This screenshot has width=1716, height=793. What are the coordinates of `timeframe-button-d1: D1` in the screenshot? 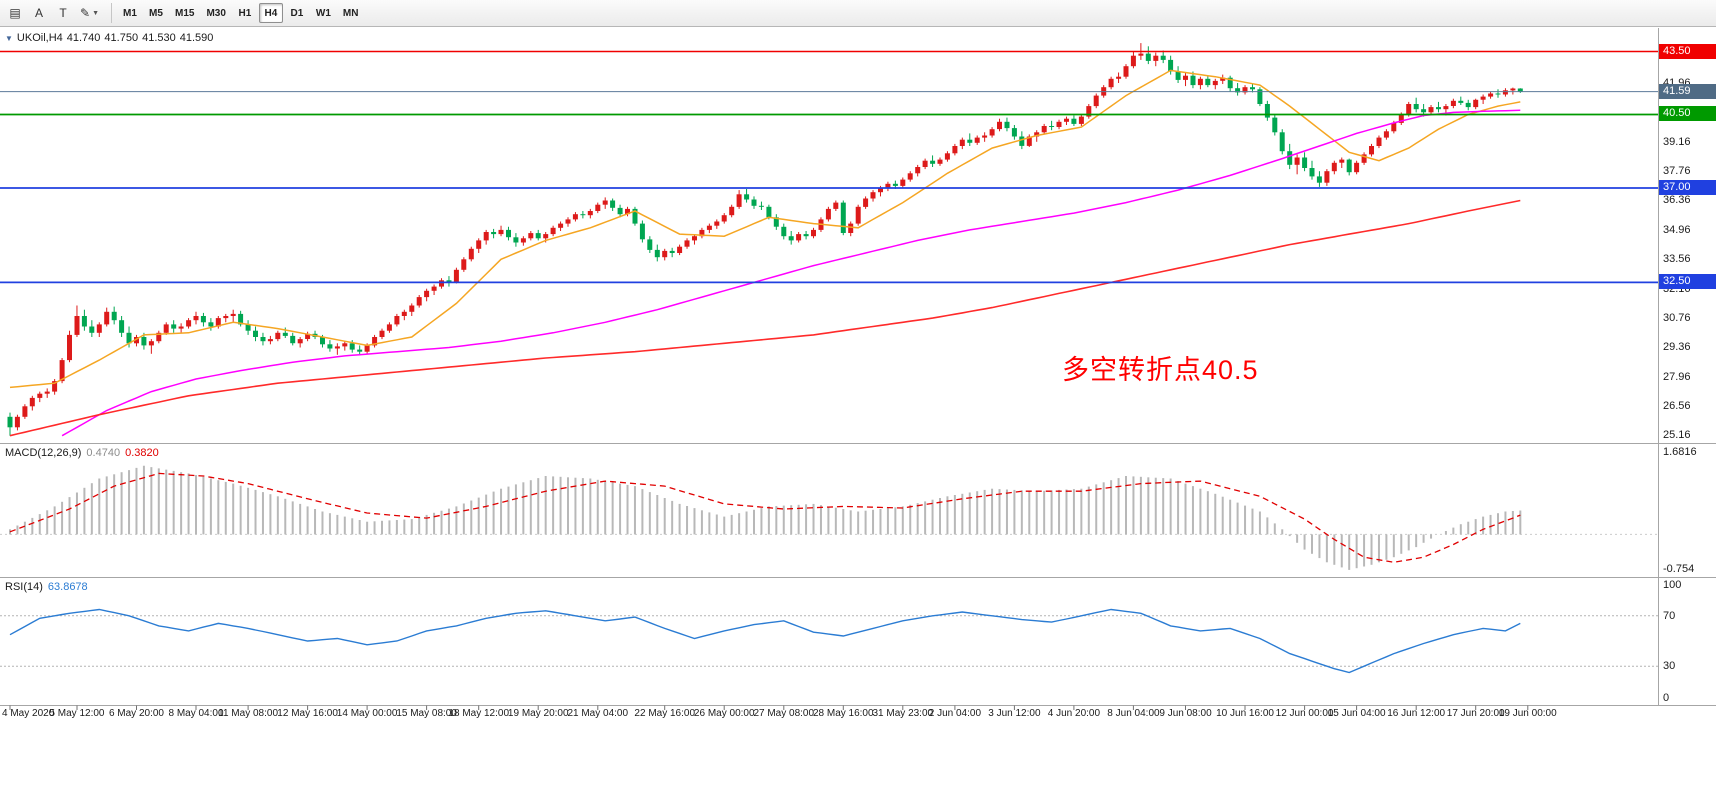 It's located at (297, 13).